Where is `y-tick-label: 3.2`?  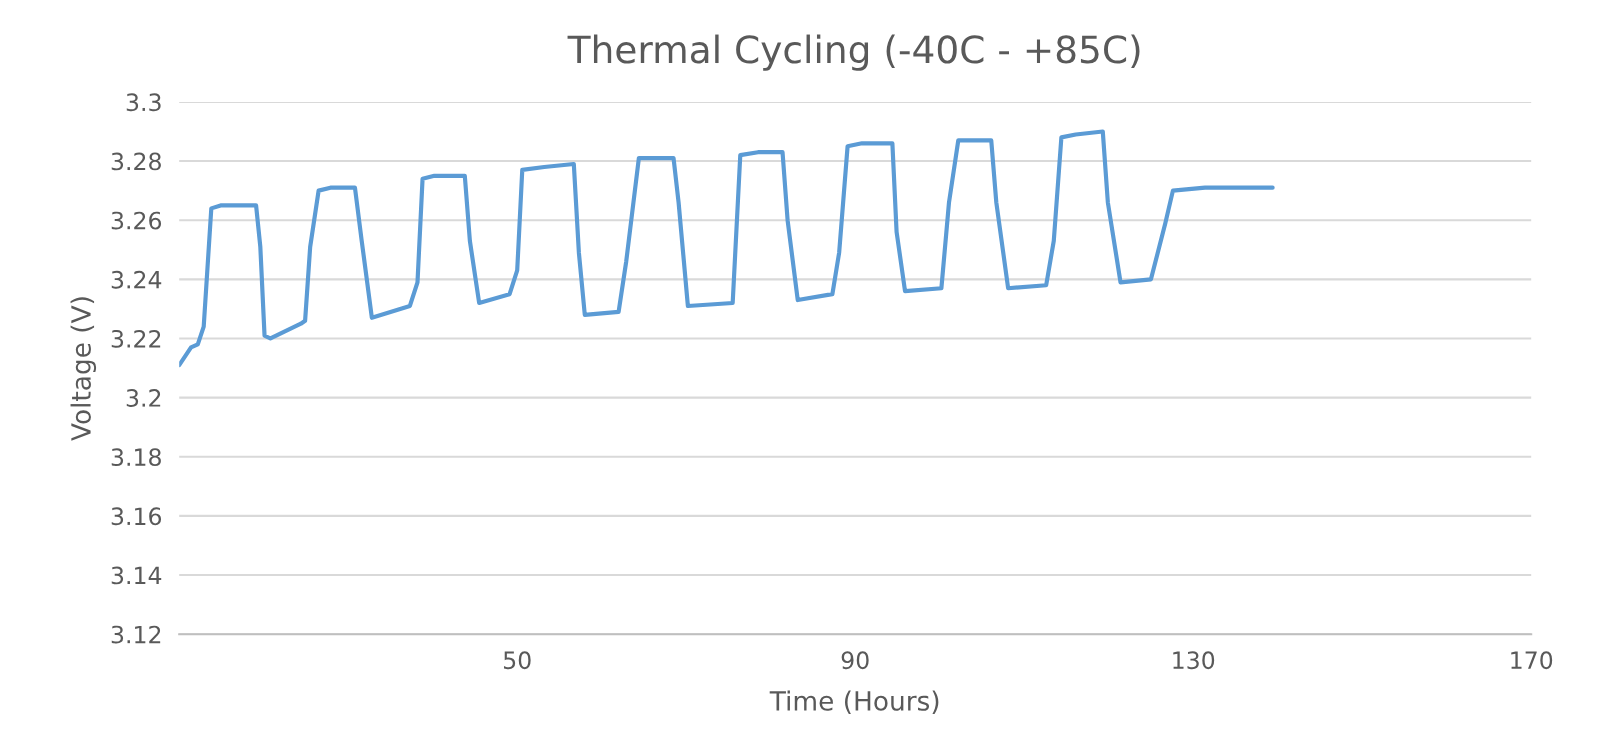
y-tick-label: 3.2 is located at coordinates (143, 398).